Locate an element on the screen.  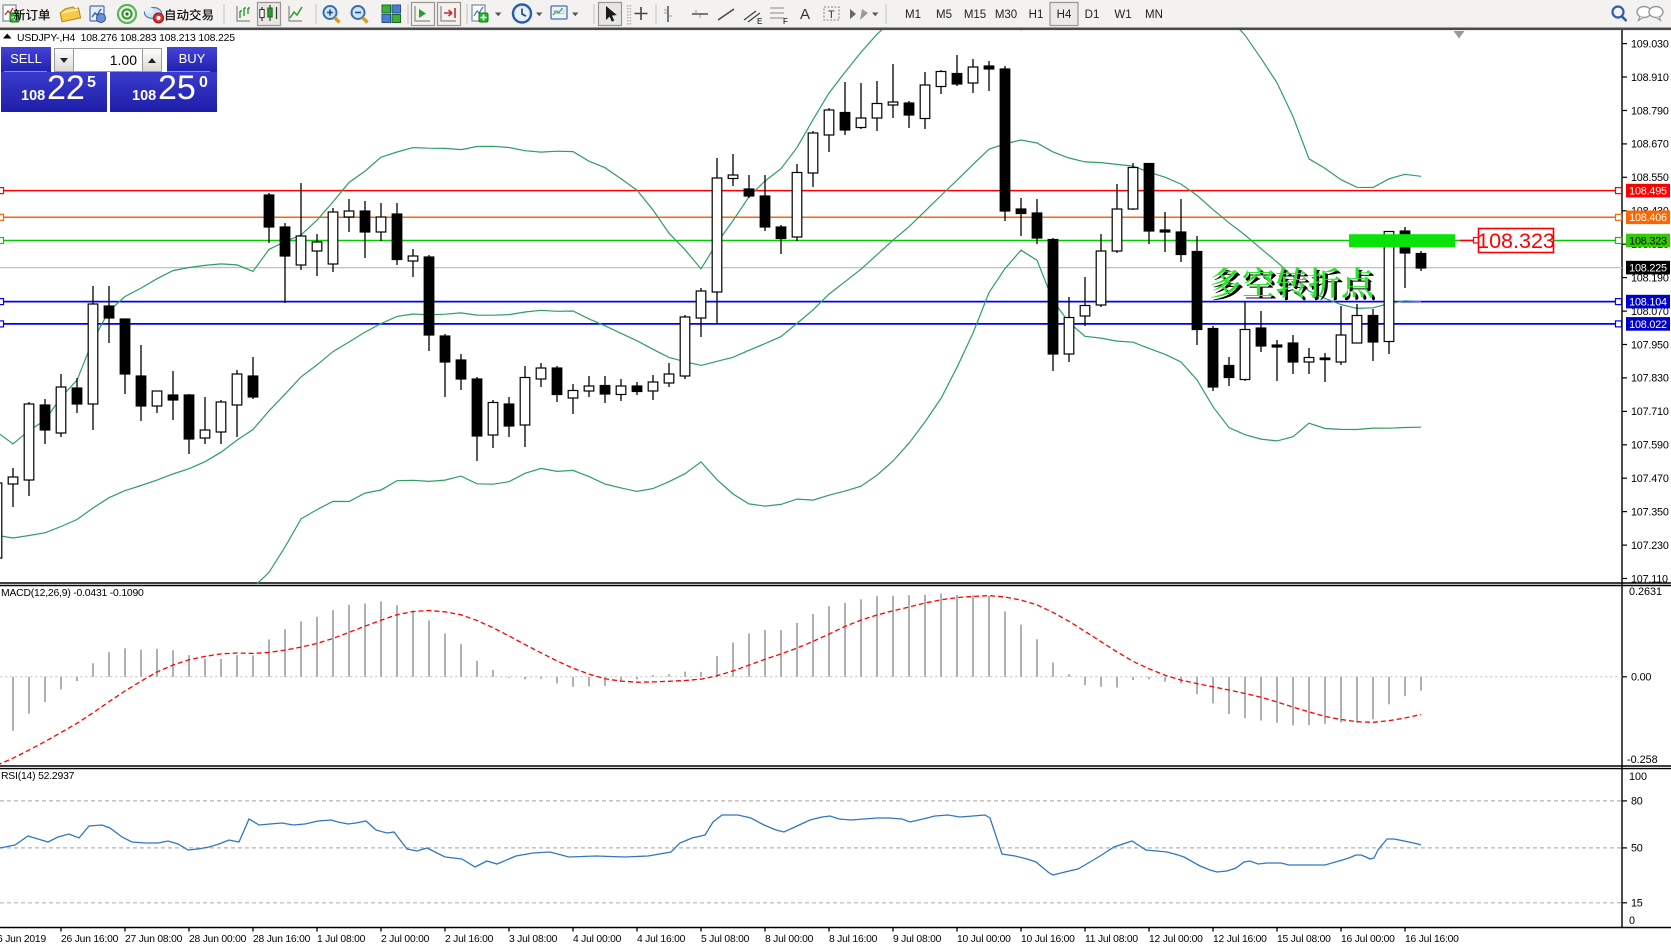
svg-text: 100 is located at coordinates (1638, 777).